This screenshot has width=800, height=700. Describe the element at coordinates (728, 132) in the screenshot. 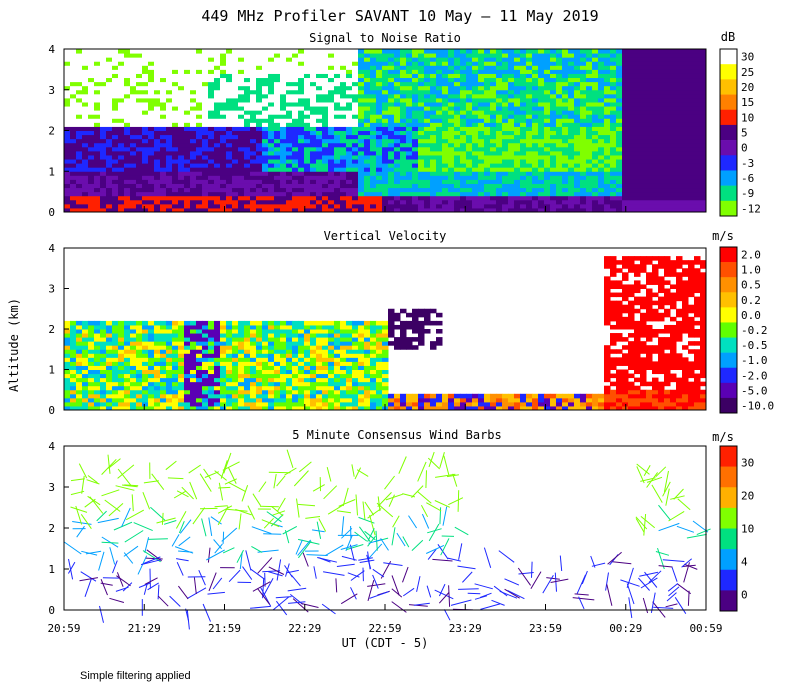

I see `colorbar-swatch` at that location.